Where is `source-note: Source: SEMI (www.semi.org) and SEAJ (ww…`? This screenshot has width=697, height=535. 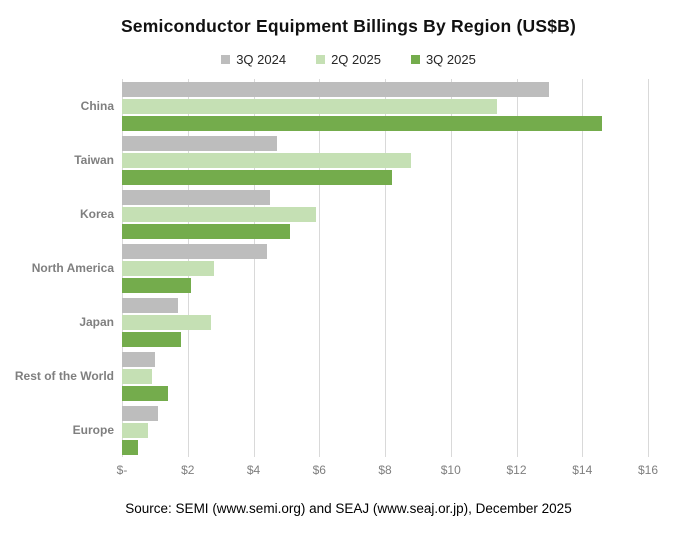 source-note: Source: SEMI (www.semi.org) and SEAJ (ww… is located at coordinates (348, 508).